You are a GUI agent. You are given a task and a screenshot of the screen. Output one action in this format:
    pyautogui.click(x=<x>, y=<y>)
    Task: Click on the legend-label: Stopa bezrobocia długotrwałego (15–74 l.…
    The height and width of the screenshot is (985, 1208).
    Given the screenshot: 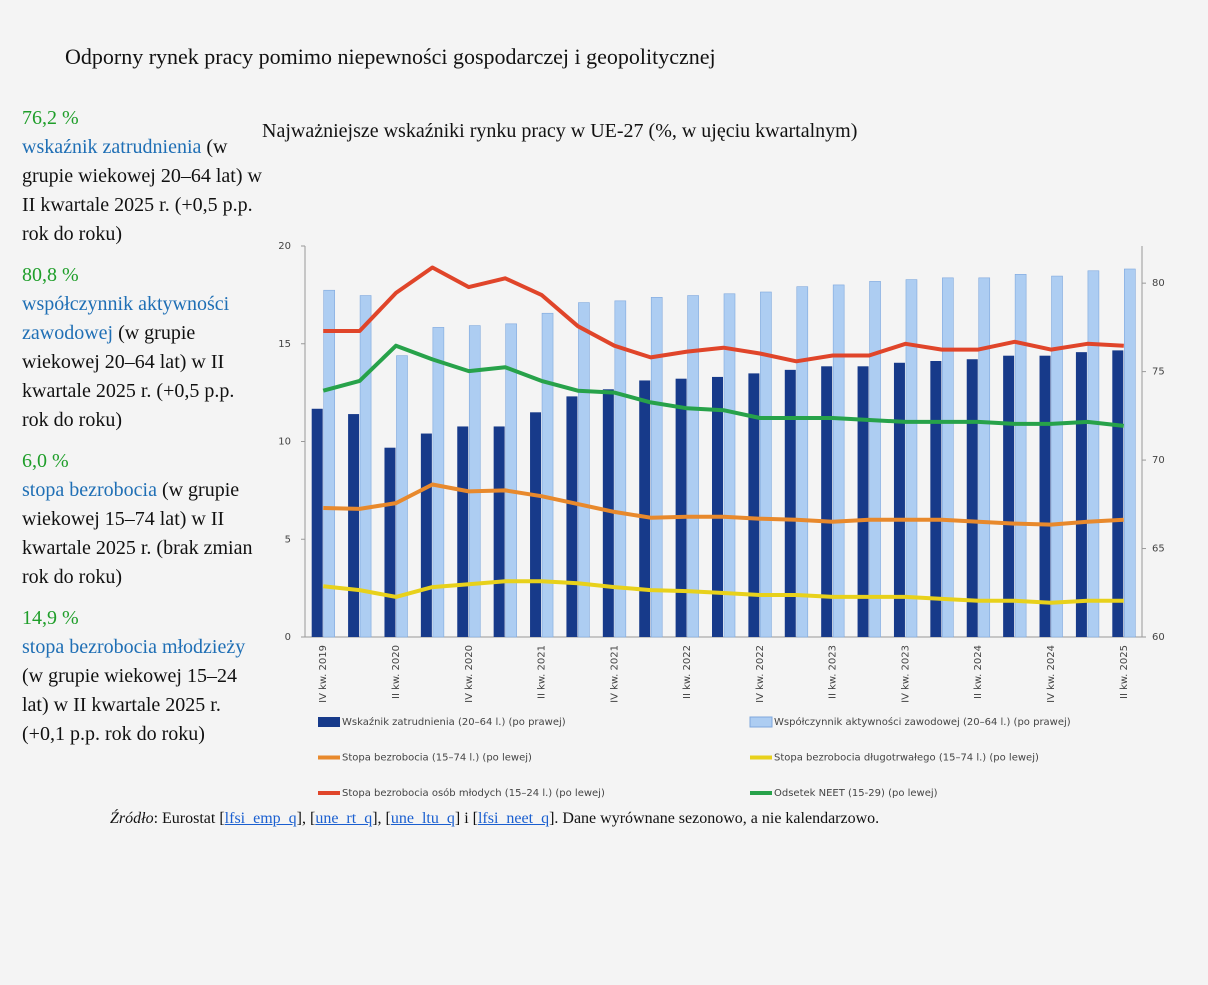 What is the action you would take?
    pyautogui.click(x=906, y=758)
    